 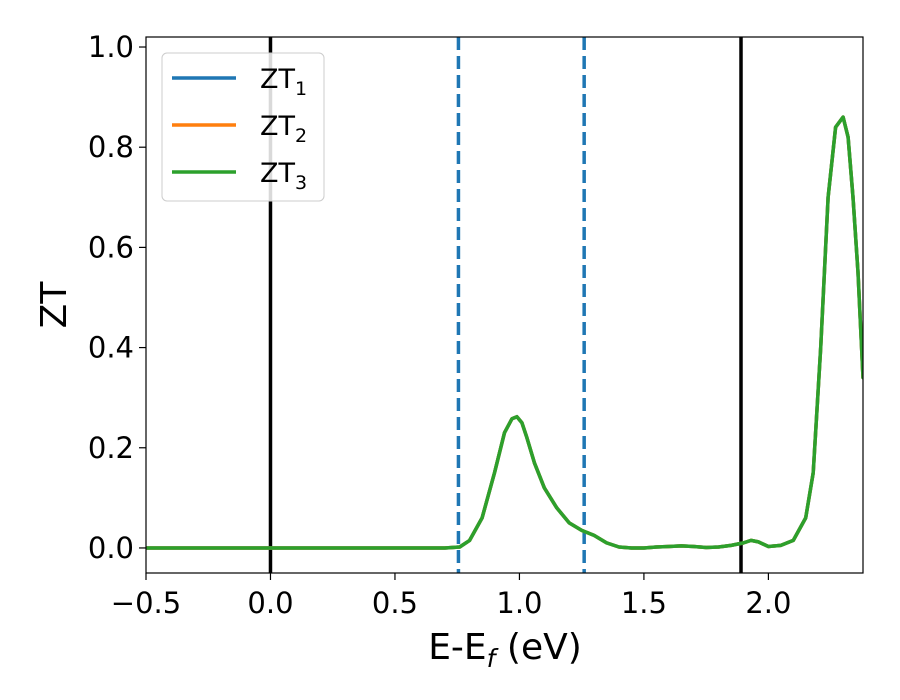 I want to click on y-tick-label: 0.0, so click(x=111, y=548).